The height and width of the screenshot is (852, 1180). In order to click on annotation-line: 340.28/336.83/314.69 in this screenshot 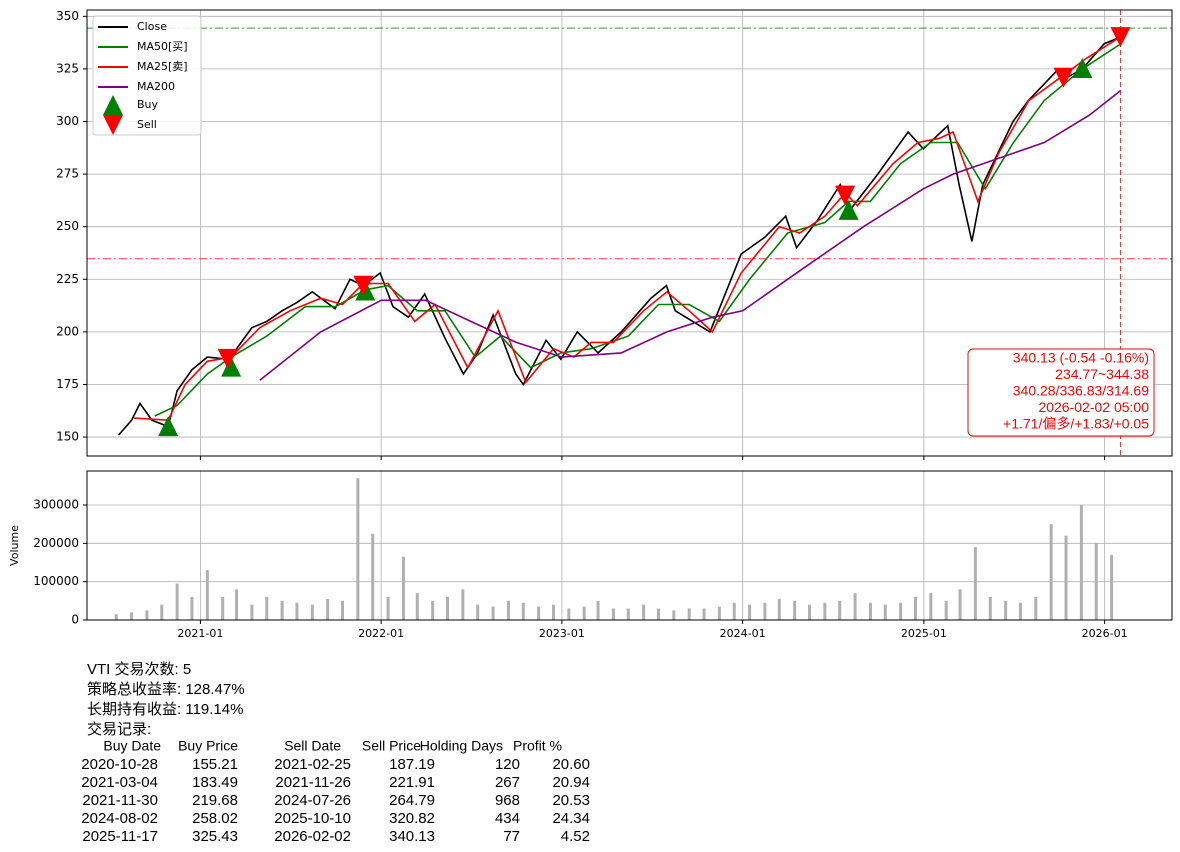, I will do `click(1081, 391)`.